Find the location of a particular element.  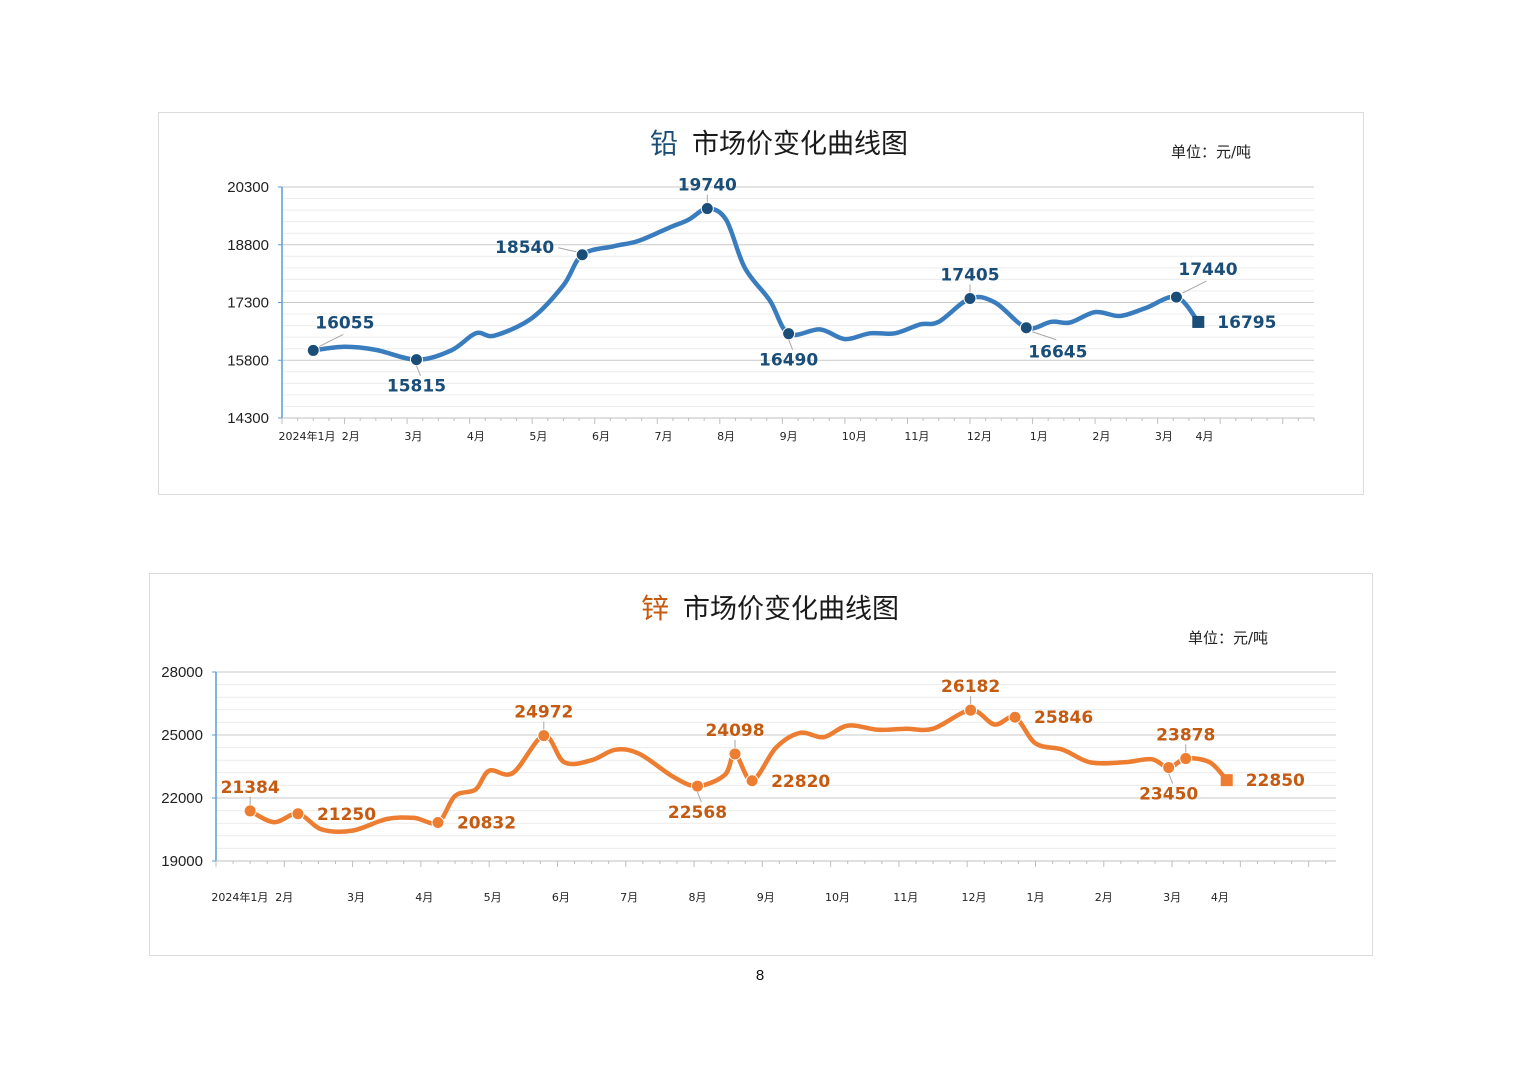

zinc-unit-label: 单位：元/吨 is located at coordinates (1228, 638).